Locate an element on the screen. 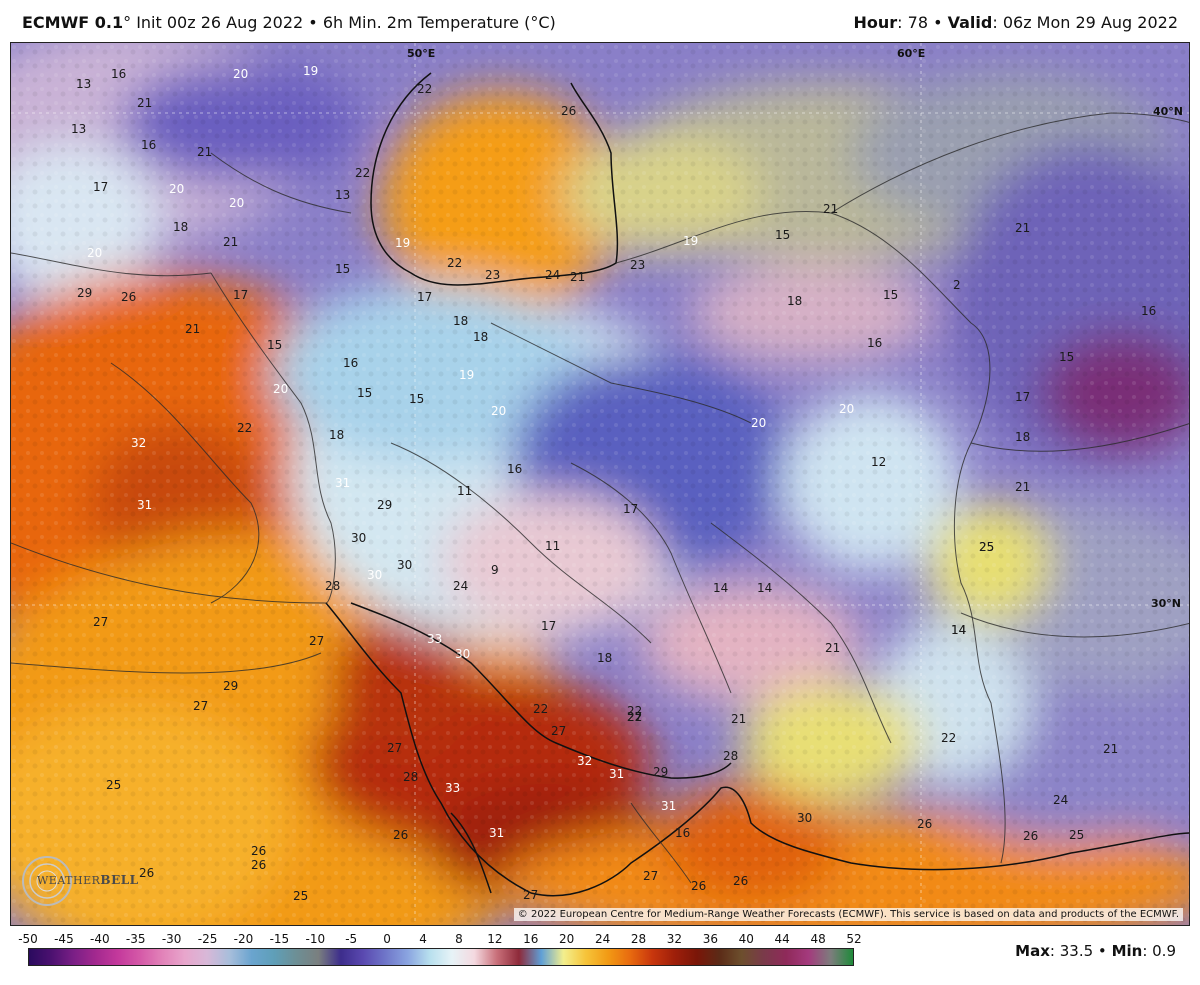  temperature-value-label: 14 is located at coordinates (958, 630).